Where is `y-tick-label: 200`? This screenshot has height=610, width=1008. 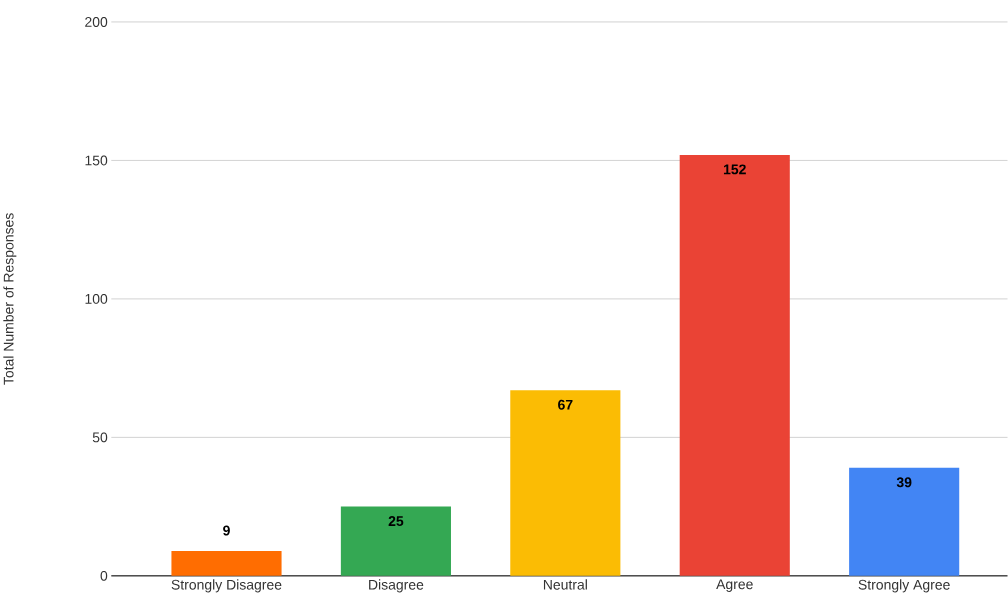
y-tick-label: 200 is located at coordinates (96, 22).